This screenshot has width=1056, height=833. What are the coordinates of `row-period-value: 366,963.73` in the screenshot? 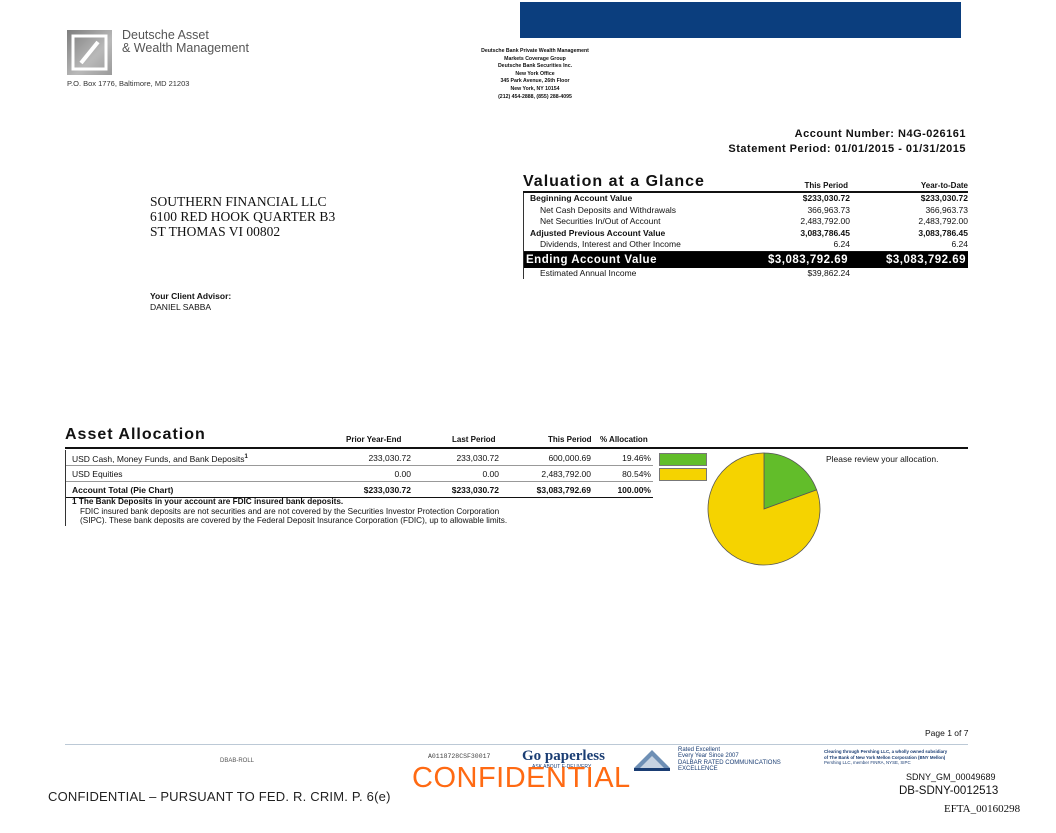 It's located at (828, 209).